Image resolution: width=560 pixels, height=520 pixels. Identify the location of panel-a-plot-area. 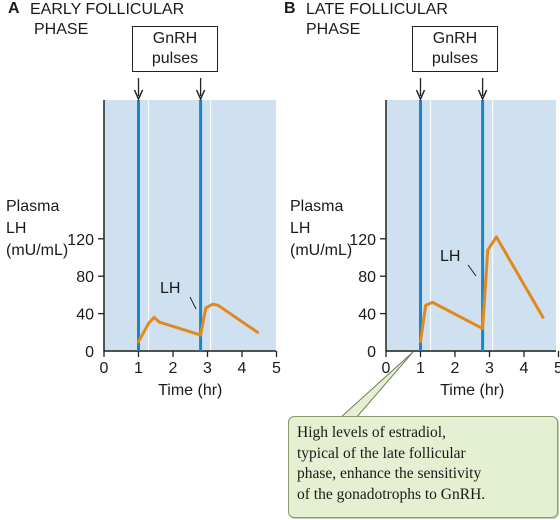
(190, 226).